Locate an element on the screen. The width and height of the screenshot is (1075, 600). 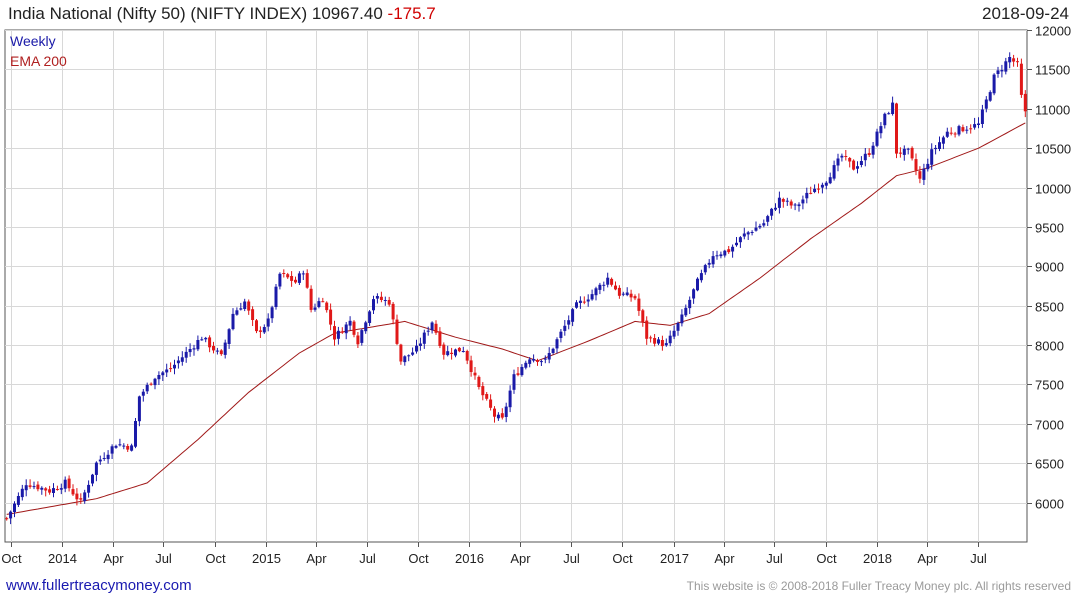
x-tick-label: 2016 is located at coordinates (469, 558).